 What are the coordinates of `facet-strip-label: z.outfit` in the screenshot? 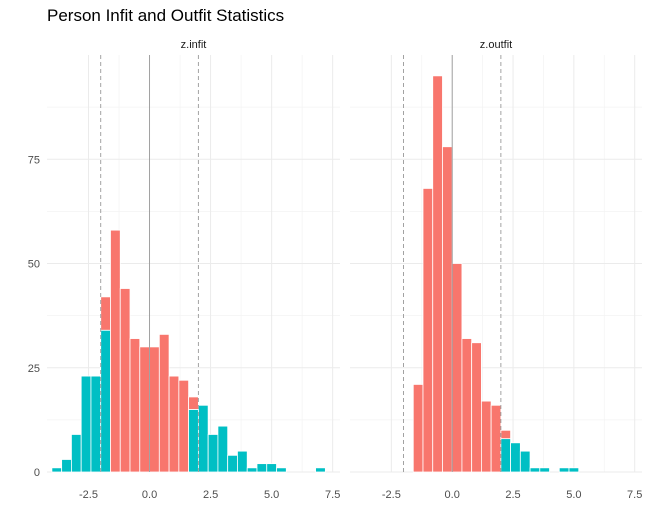 It's located at (496, 45).